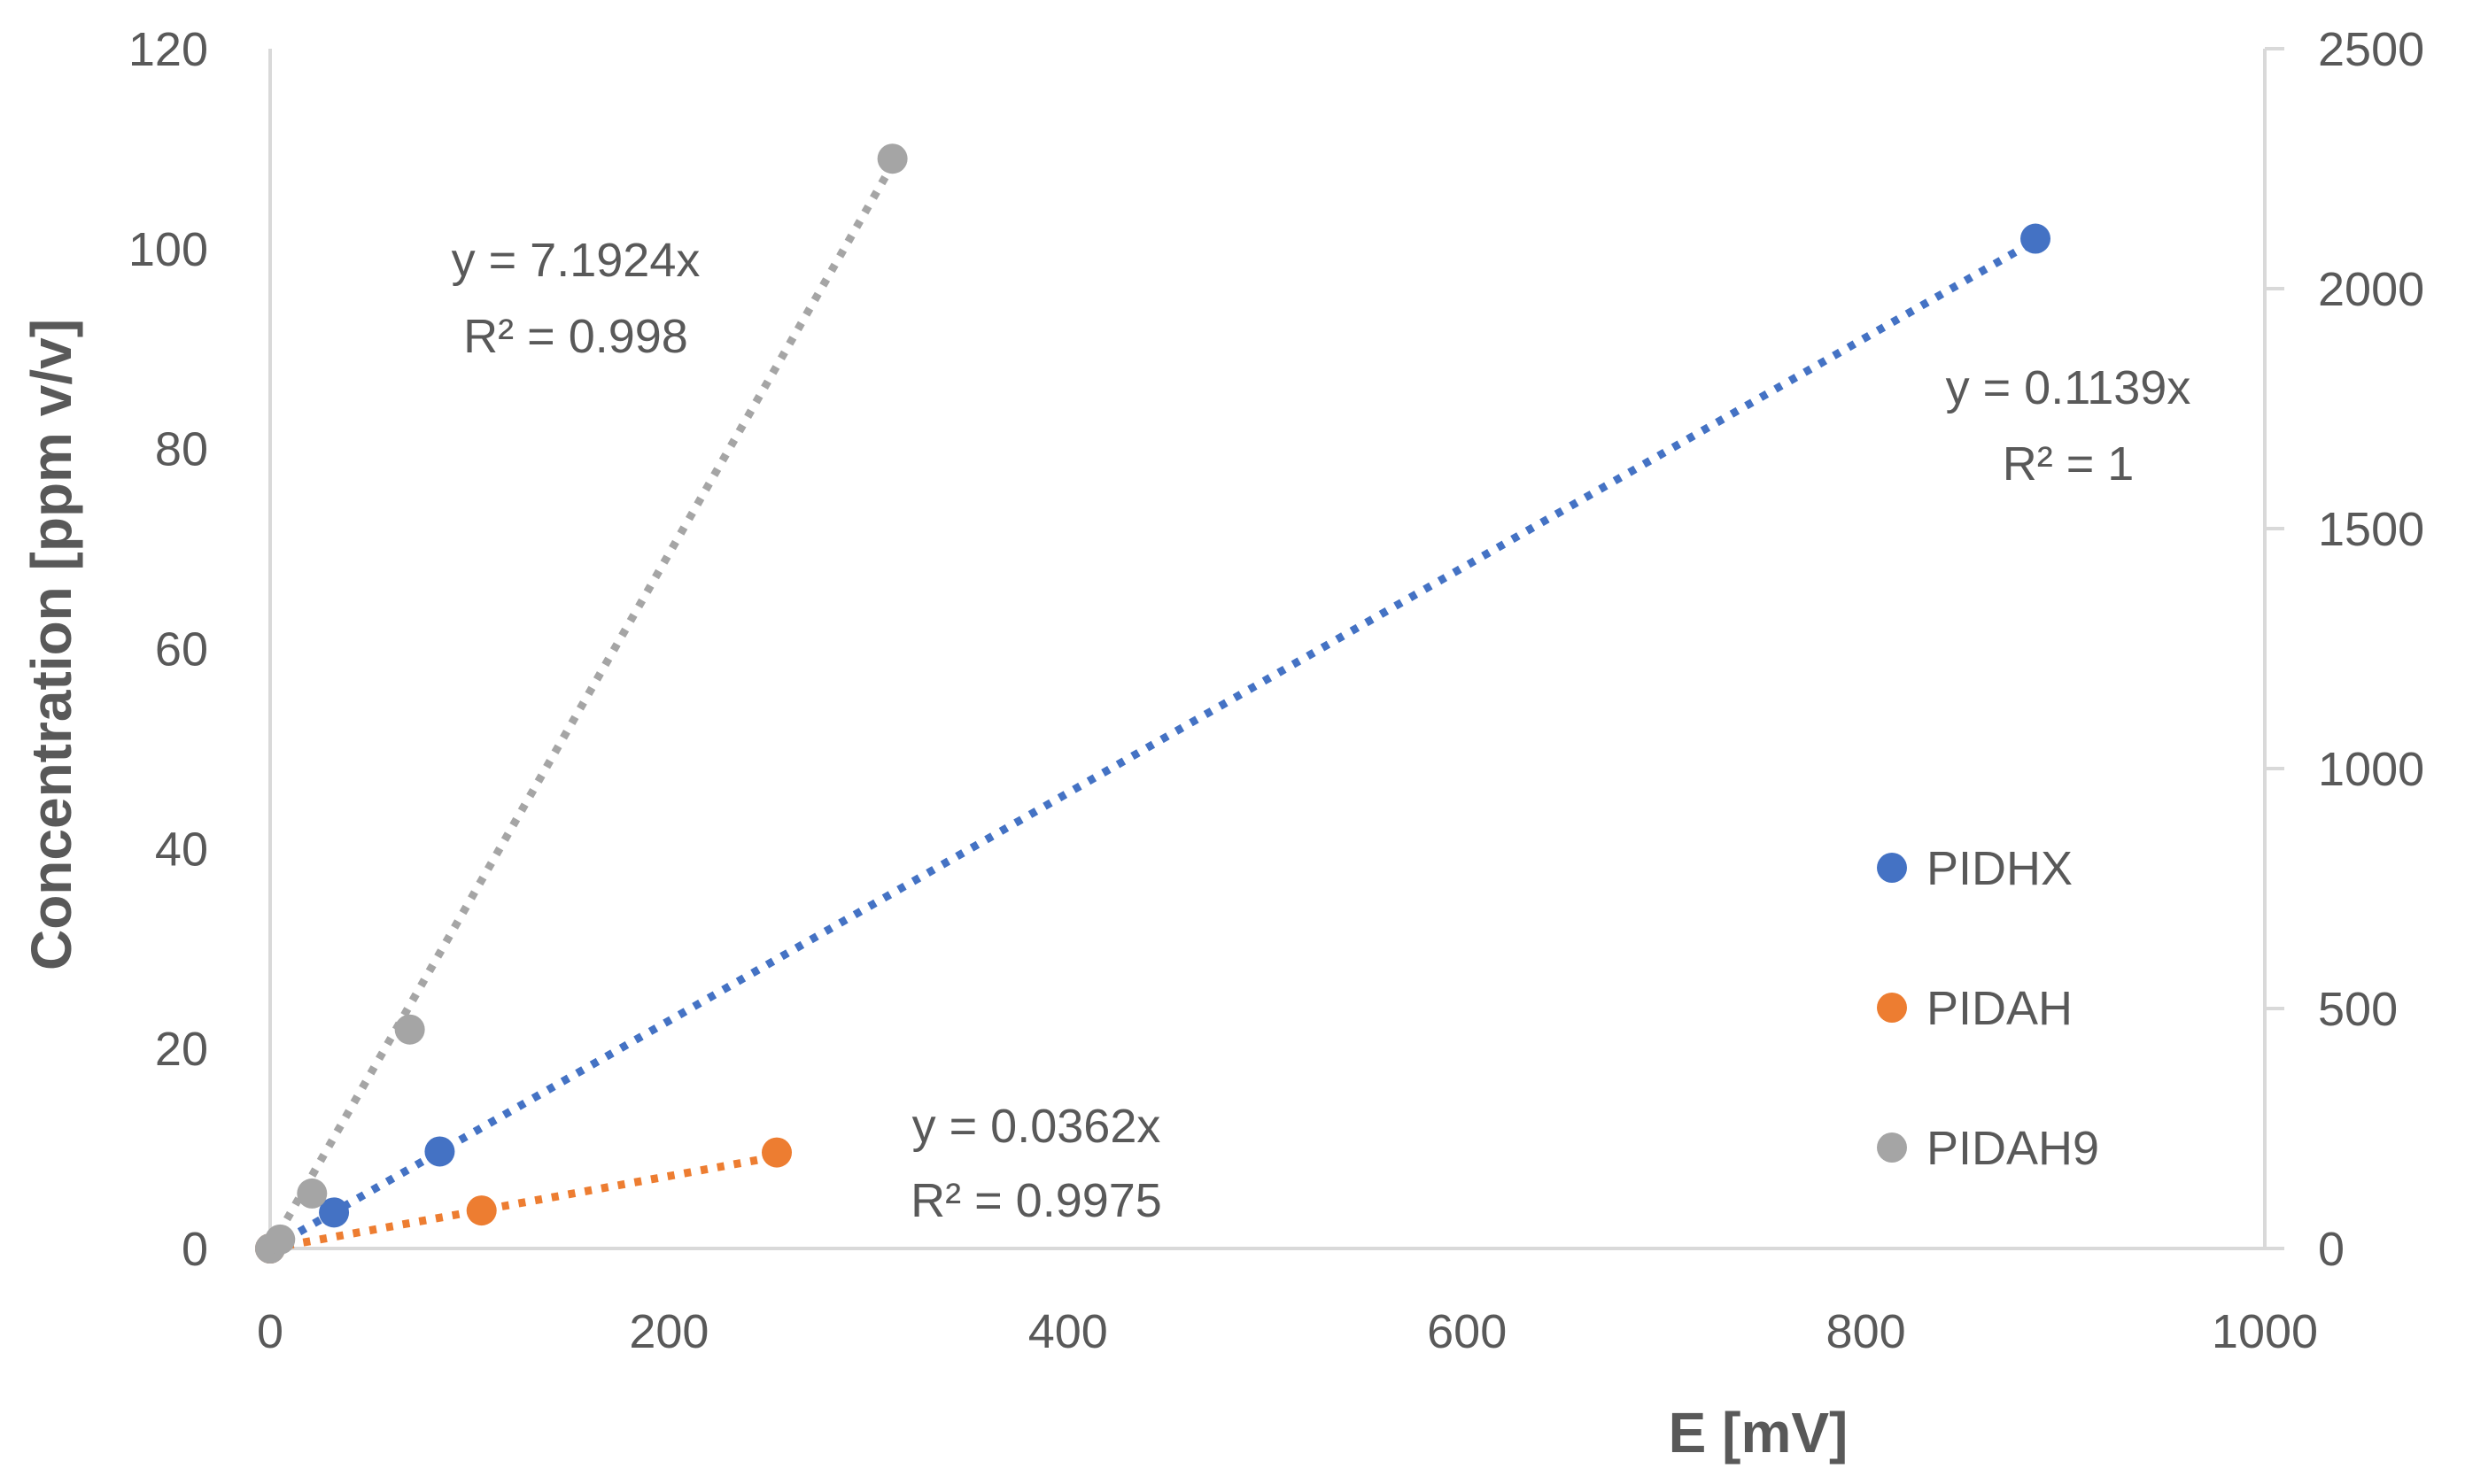 This screenshot has width=2465, height=1484. What do you see at coordinates (2069, 464) in the screenshot?
I see `trendline-r2-pidhx: R² = 1` at bounding box center [2069, 464].